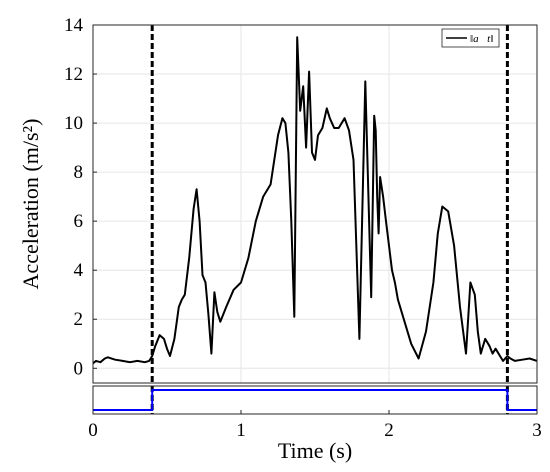 This screenshot has width=550, height=472. I want to click on x-axis-ticks: 0 1 2 3, so click(315, 425).